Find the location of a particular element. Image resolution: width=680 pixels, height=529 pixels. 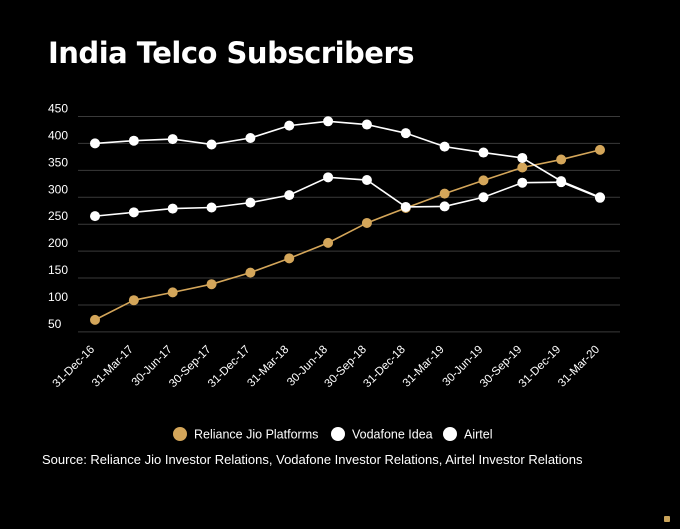

y-tick-label: 100 is located at coordinates (58, 297).